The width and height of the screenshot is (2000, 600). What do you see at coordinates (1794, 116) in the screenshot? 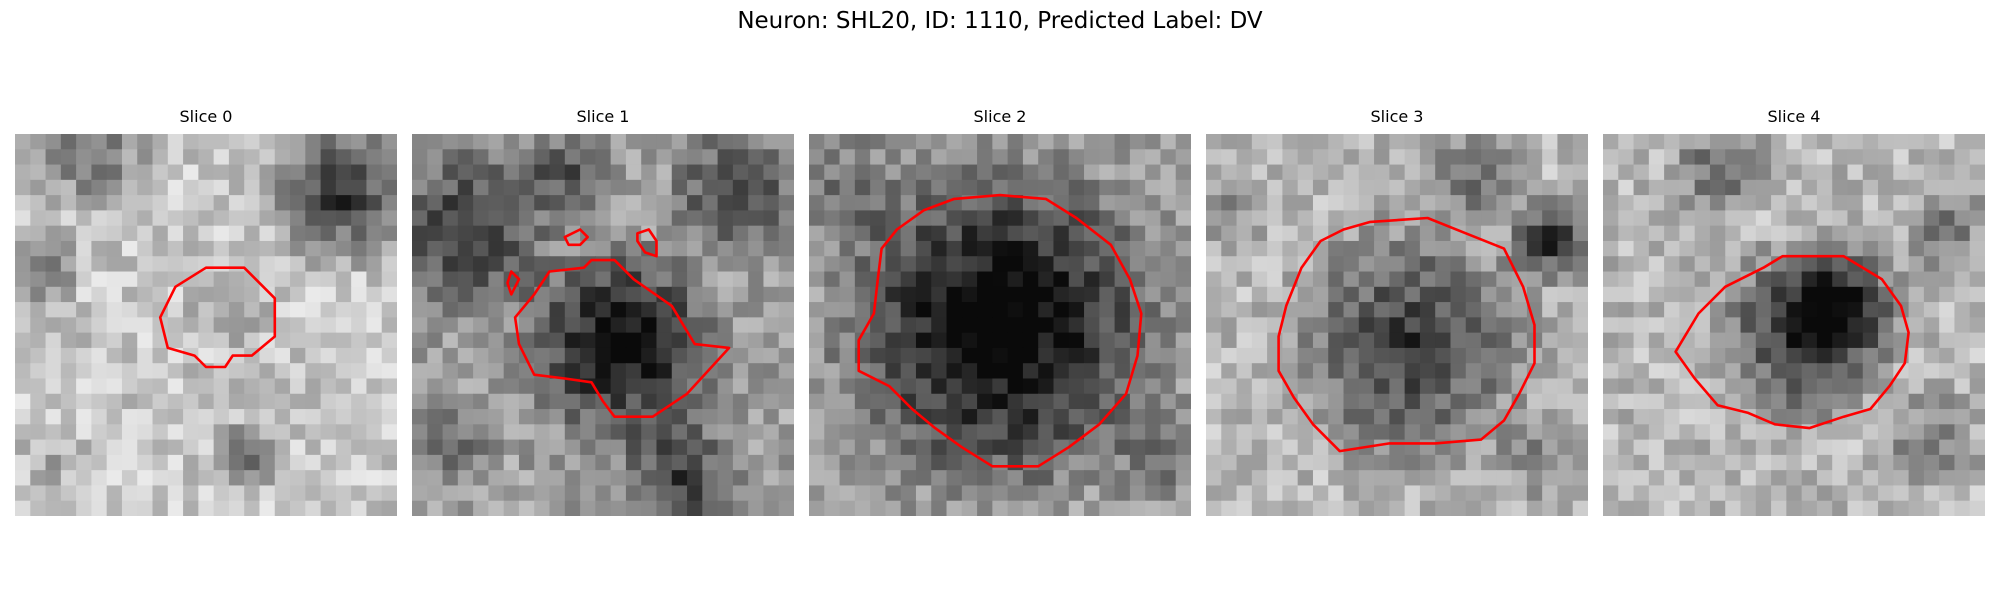
I see `slice-title: Slice 4` at bounding box center [1794, 116].